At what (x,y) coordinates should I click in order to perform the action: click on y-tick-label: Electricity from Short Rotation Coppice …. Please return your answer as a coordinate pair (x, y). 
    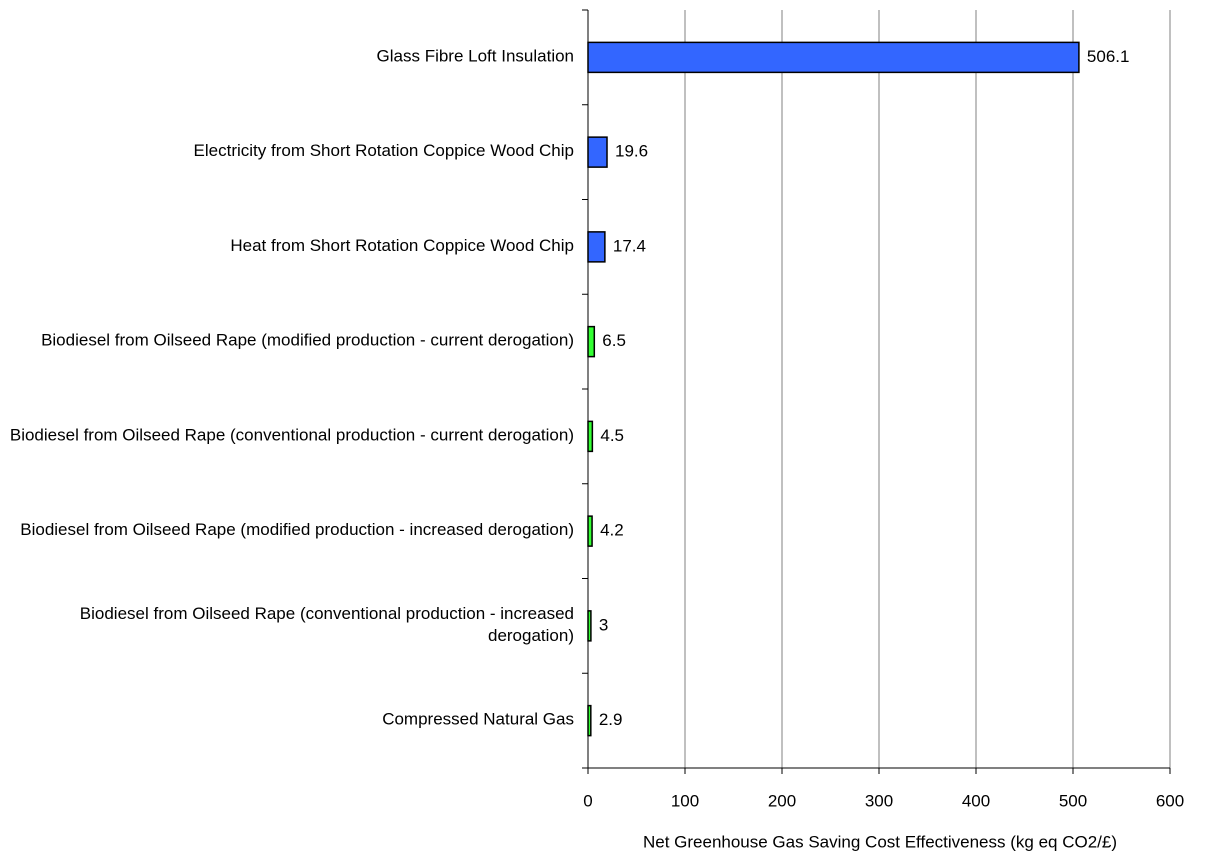
    Looking at the image, I should click on (384, 151).